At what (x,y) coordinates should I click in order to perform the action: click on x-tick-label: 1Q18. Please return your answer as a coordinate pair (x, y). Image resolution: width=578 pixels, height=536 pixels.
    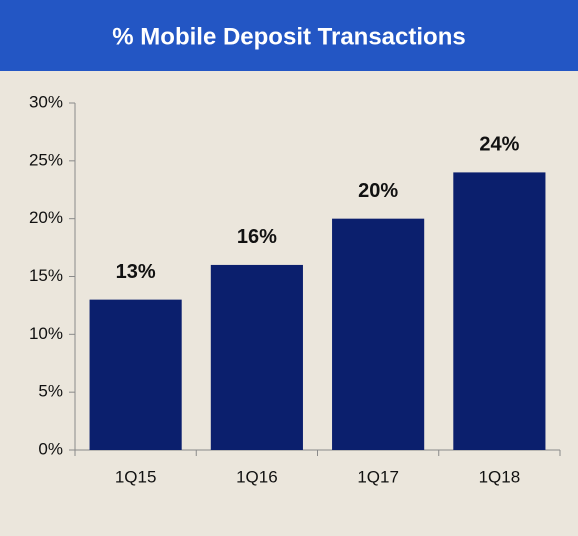
    Looking at the image, I should click on (500, 476).